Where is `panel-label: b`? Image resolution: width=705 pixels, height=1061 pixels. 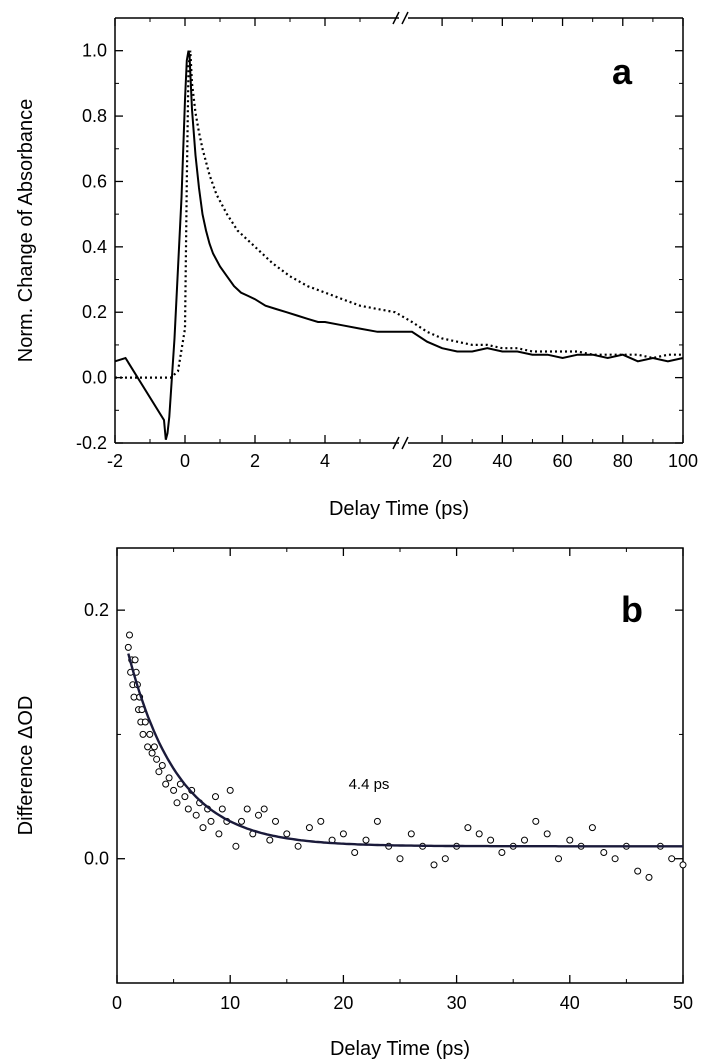
panel-label: b is located at coordinates (632, 609).